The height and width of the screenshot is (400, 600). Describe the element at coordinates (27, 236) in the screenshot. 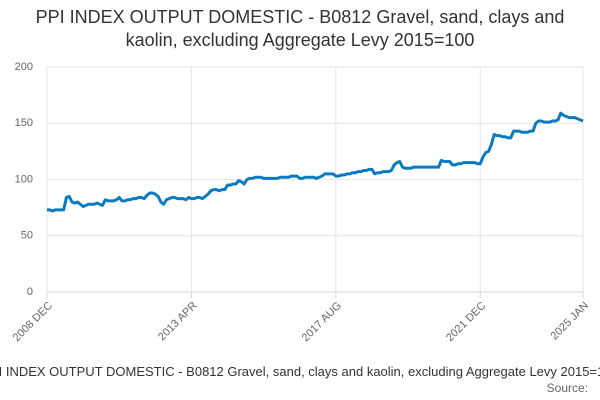

I see `y-tick-label: 50` at that location.